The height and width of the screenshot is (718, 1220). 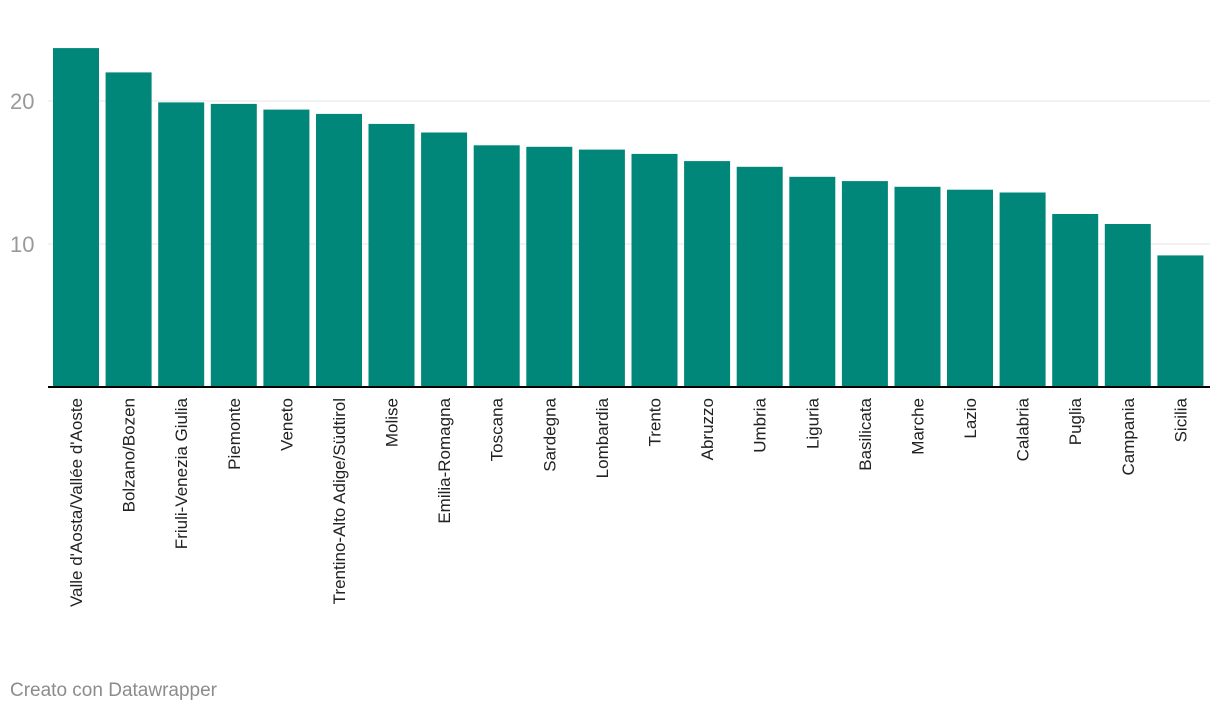 I want to click on x-tick-label: Umbria, so click(x=760, y=424).